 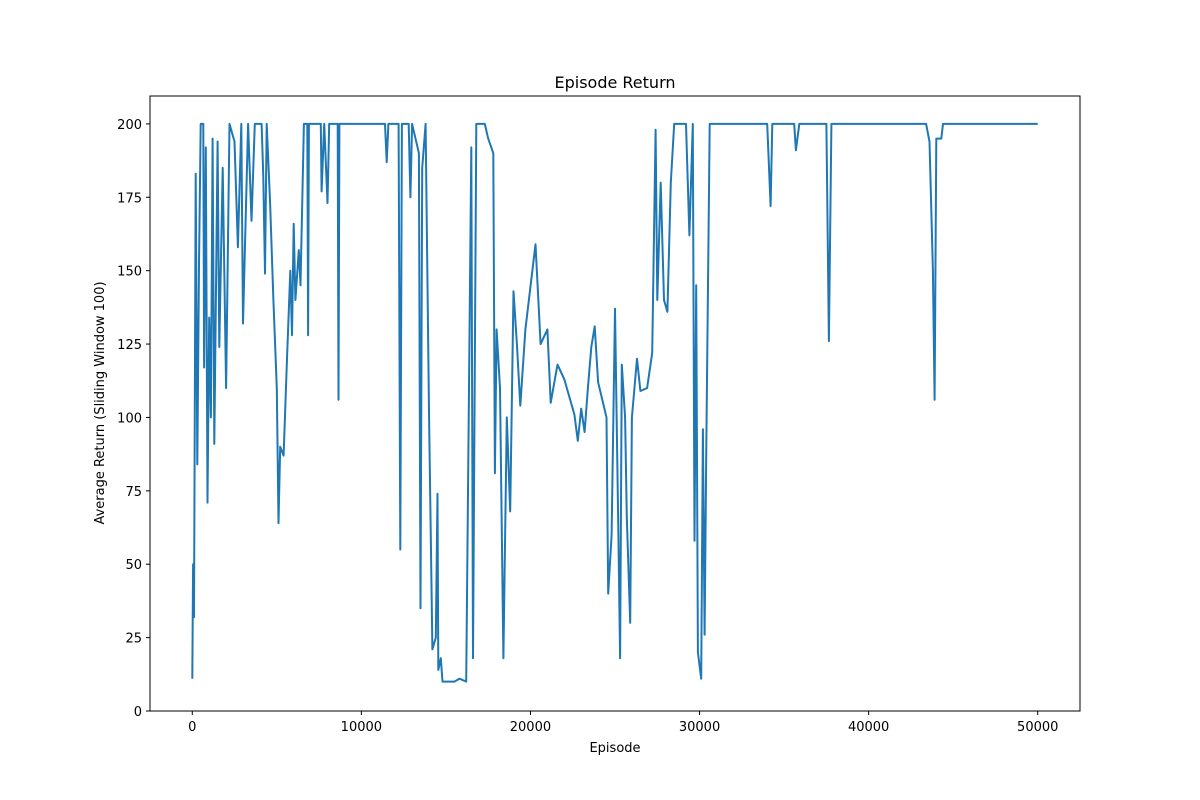 What do you see at coordinates (129, 198) in the screenshot?
I see `y-tick-label: 175` at bounding box center [129, 198].